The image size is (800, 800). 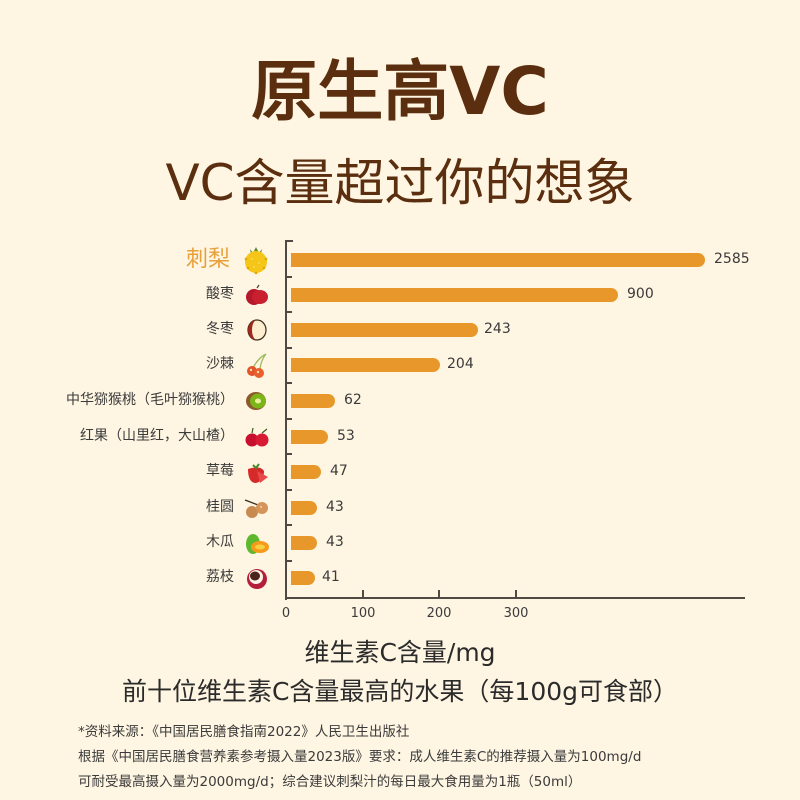 What do you see at coordinates (220, 294) in the screenshot?
I see `row-label: 酸枣` at bounding box center [220, 294].